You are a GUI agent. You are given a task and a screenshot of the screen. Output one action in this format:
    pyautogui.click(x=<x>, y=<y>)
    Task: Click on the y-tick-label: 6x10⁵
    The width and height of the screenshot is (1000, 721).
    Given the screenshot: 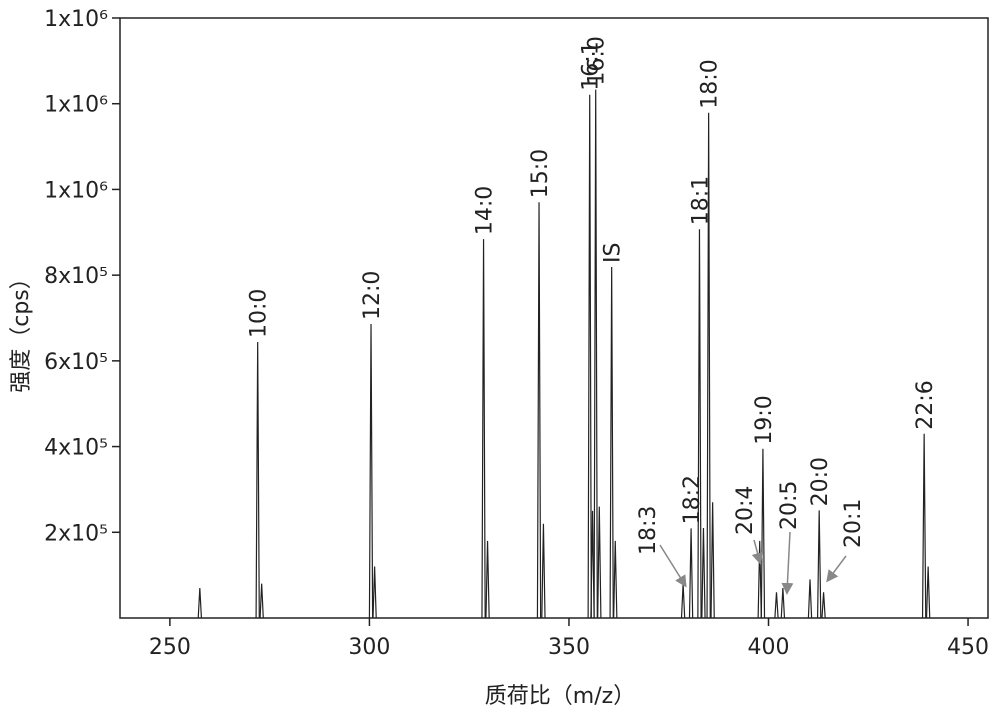 What is the action you would take?
    pyautogui.click(x=76, y=362)
    